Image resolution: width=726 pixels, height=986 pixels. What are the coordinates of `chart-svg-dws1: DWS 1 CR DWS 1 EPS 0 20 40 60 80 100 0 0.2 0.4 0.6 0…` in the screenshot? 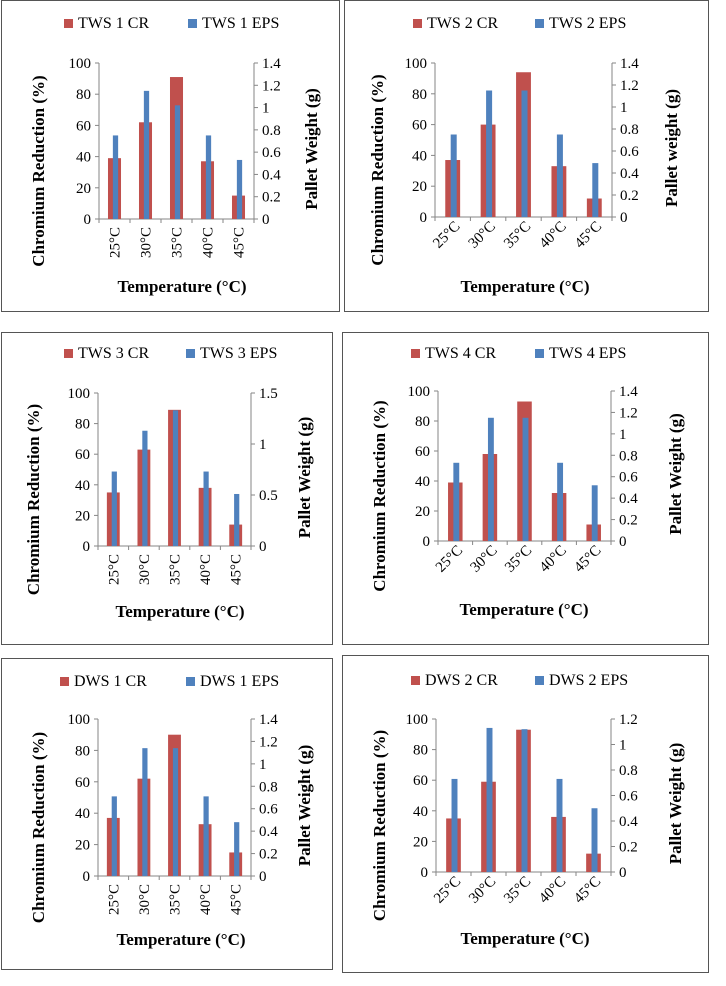 It's located at (171, 811).